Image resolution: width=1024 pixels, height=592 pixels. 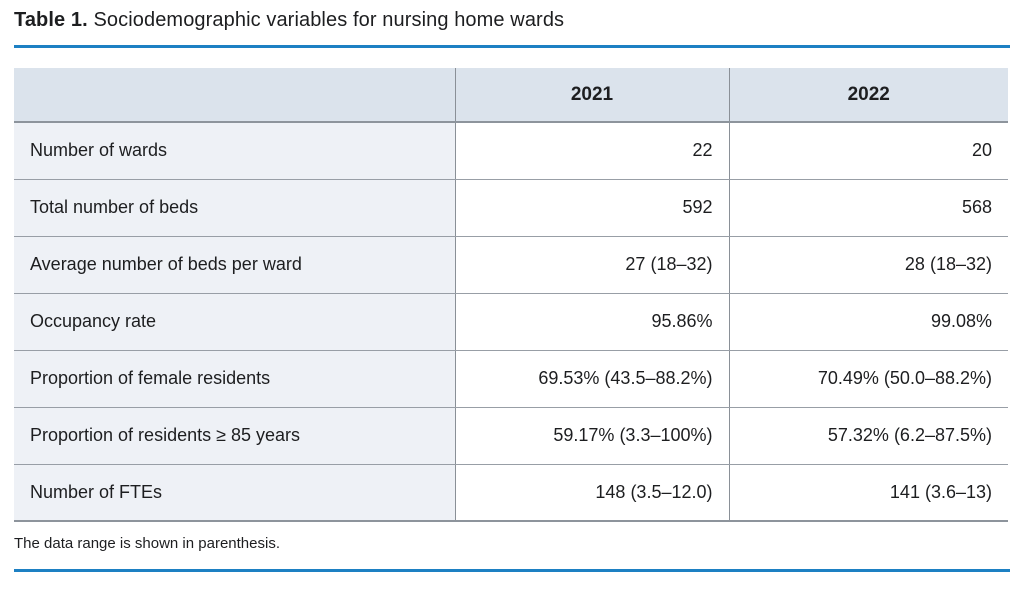 I want to click on table-row: Occupancy rate 95.86% 99.08%, so click(x=511, y=322).